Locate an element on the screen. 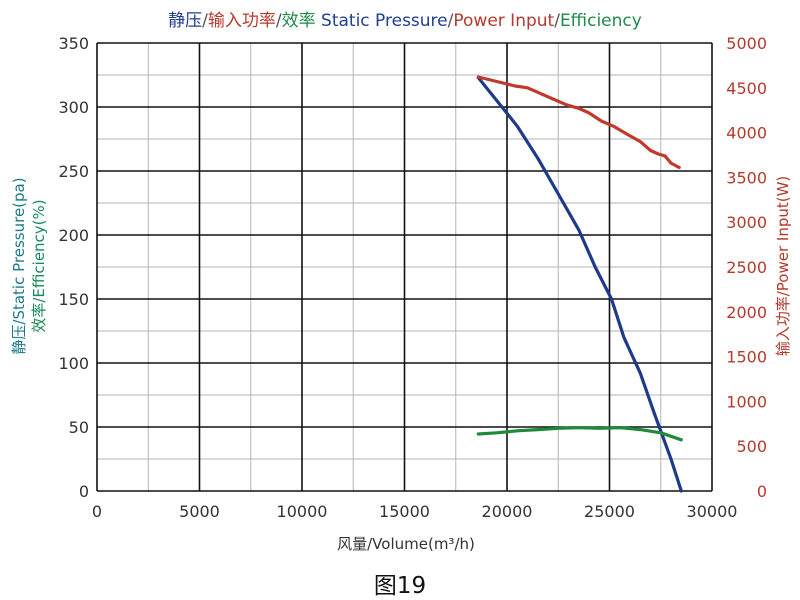 The image size is (800, 600). x-axis-ticks: 0 5000 10000 15000 20000 25000 30000 is located at coordinates (415, 511).